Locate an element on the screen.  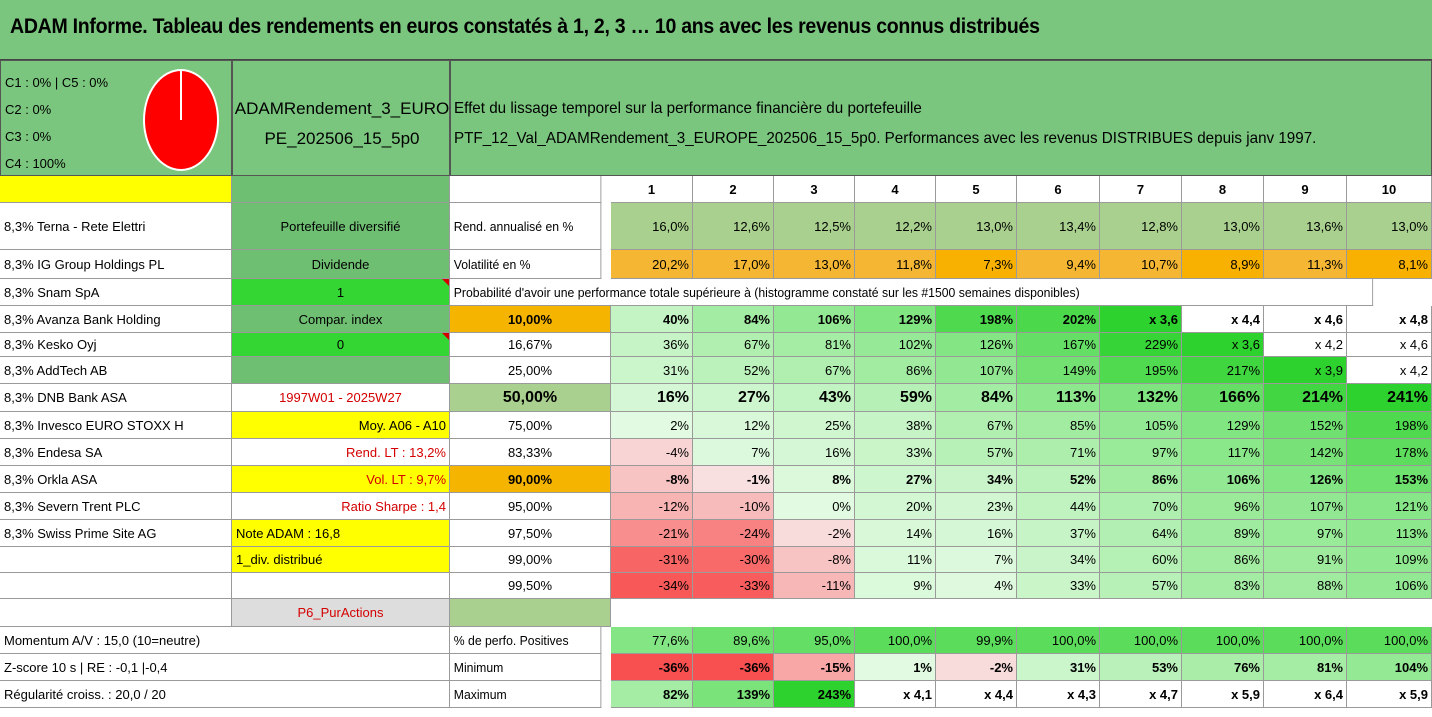
probability-value: 229% is located at coordinates (1141, 345).